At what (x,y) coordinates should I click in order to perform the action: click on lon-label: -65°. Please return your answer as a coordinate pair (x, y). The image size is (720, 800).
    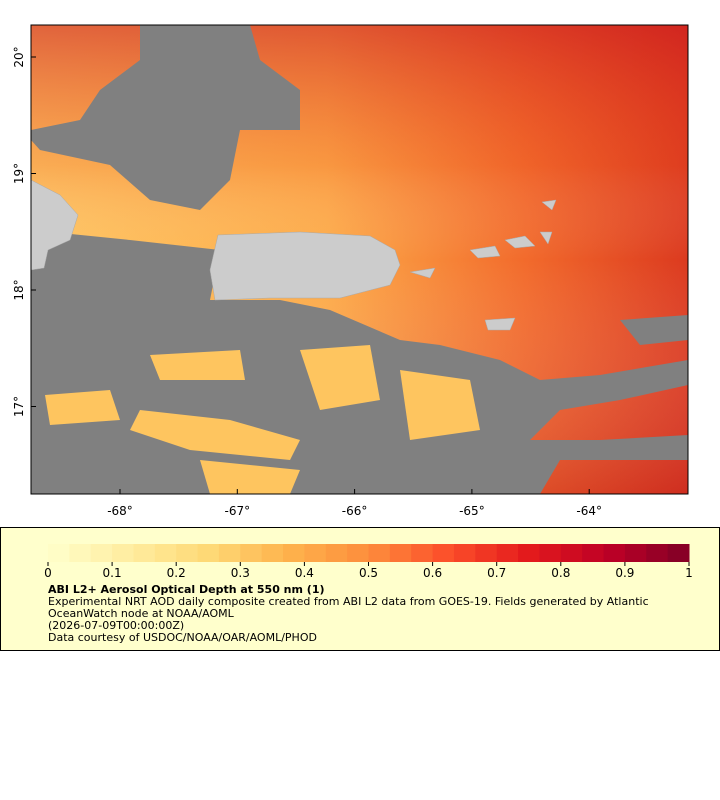
    Looking at the image, I should click on (472, 511).